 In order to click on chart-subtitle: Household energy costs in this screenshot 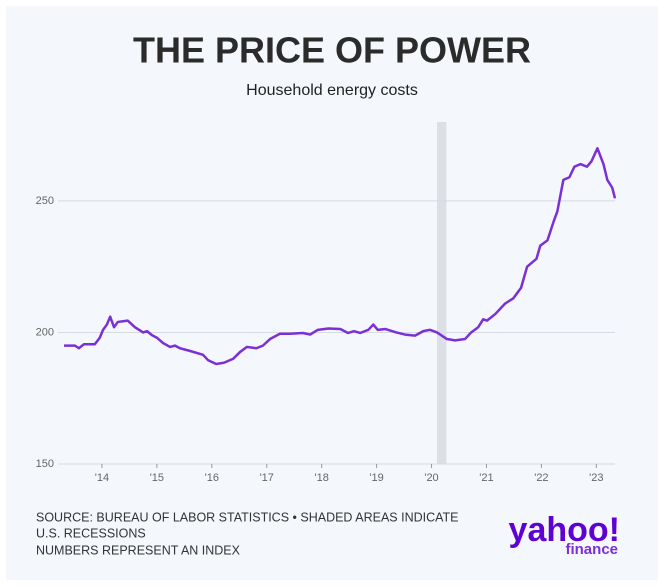, I will do `click(332, 90)`.